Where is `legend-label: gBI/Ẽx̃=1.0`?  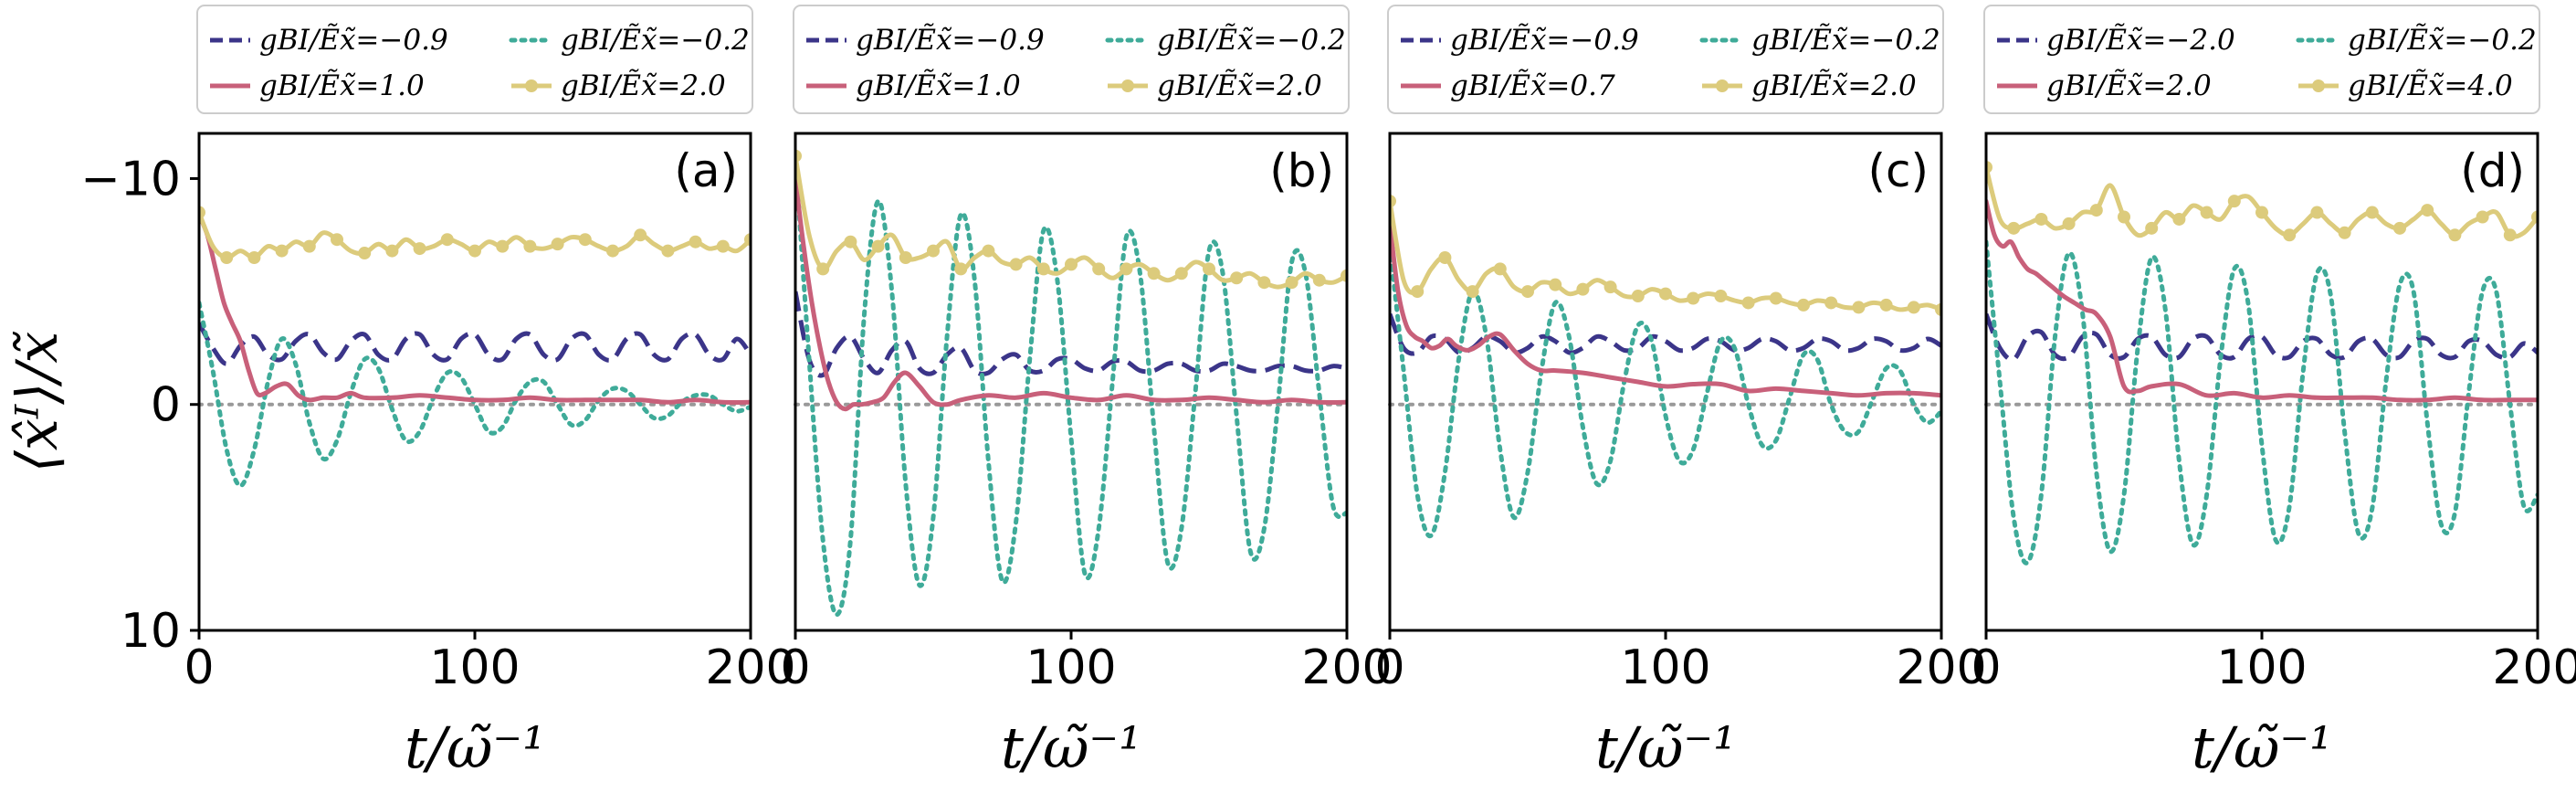 legend-label: gBI/Ẽx̃=1.0 is located at coordinates (938, 85).